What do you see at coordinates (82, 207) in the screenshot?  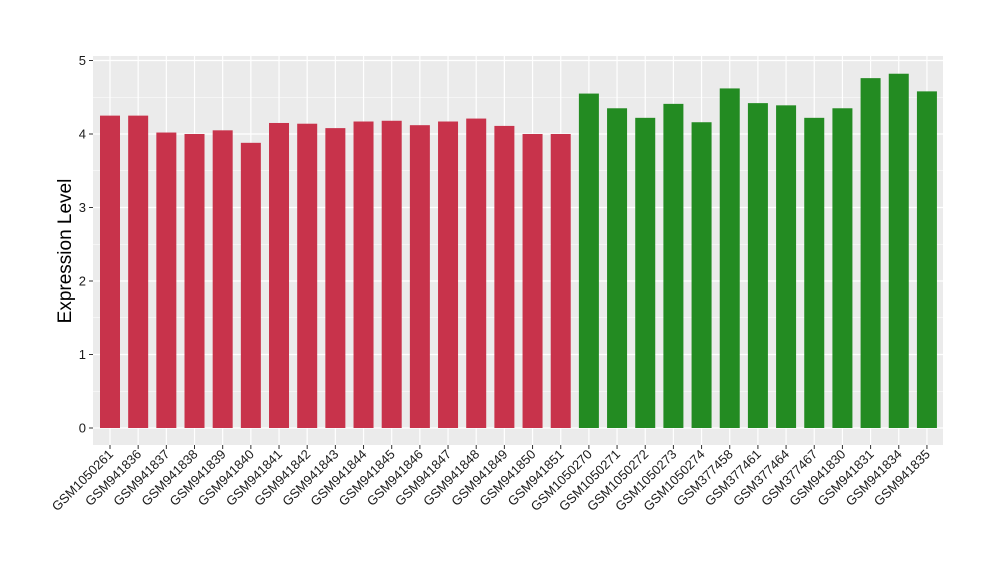 I see `y-tick-label: 3` at bounding box center [82, 207].